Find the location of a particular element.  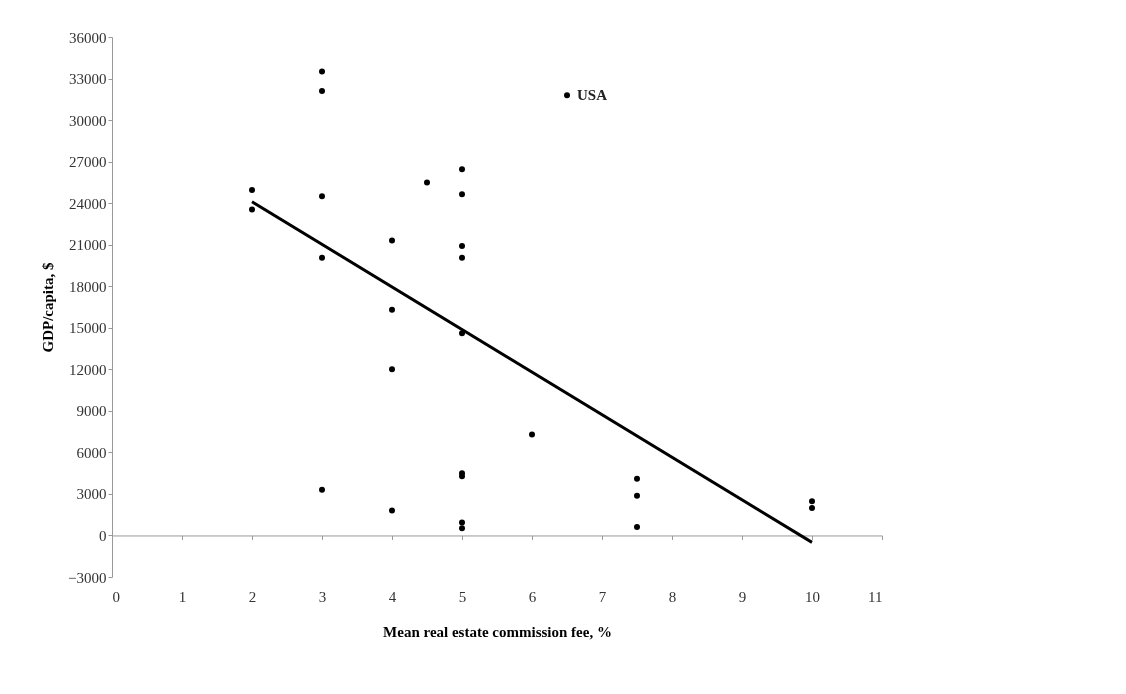

x-tick-label: 3 is located at coordinates (322, 596).